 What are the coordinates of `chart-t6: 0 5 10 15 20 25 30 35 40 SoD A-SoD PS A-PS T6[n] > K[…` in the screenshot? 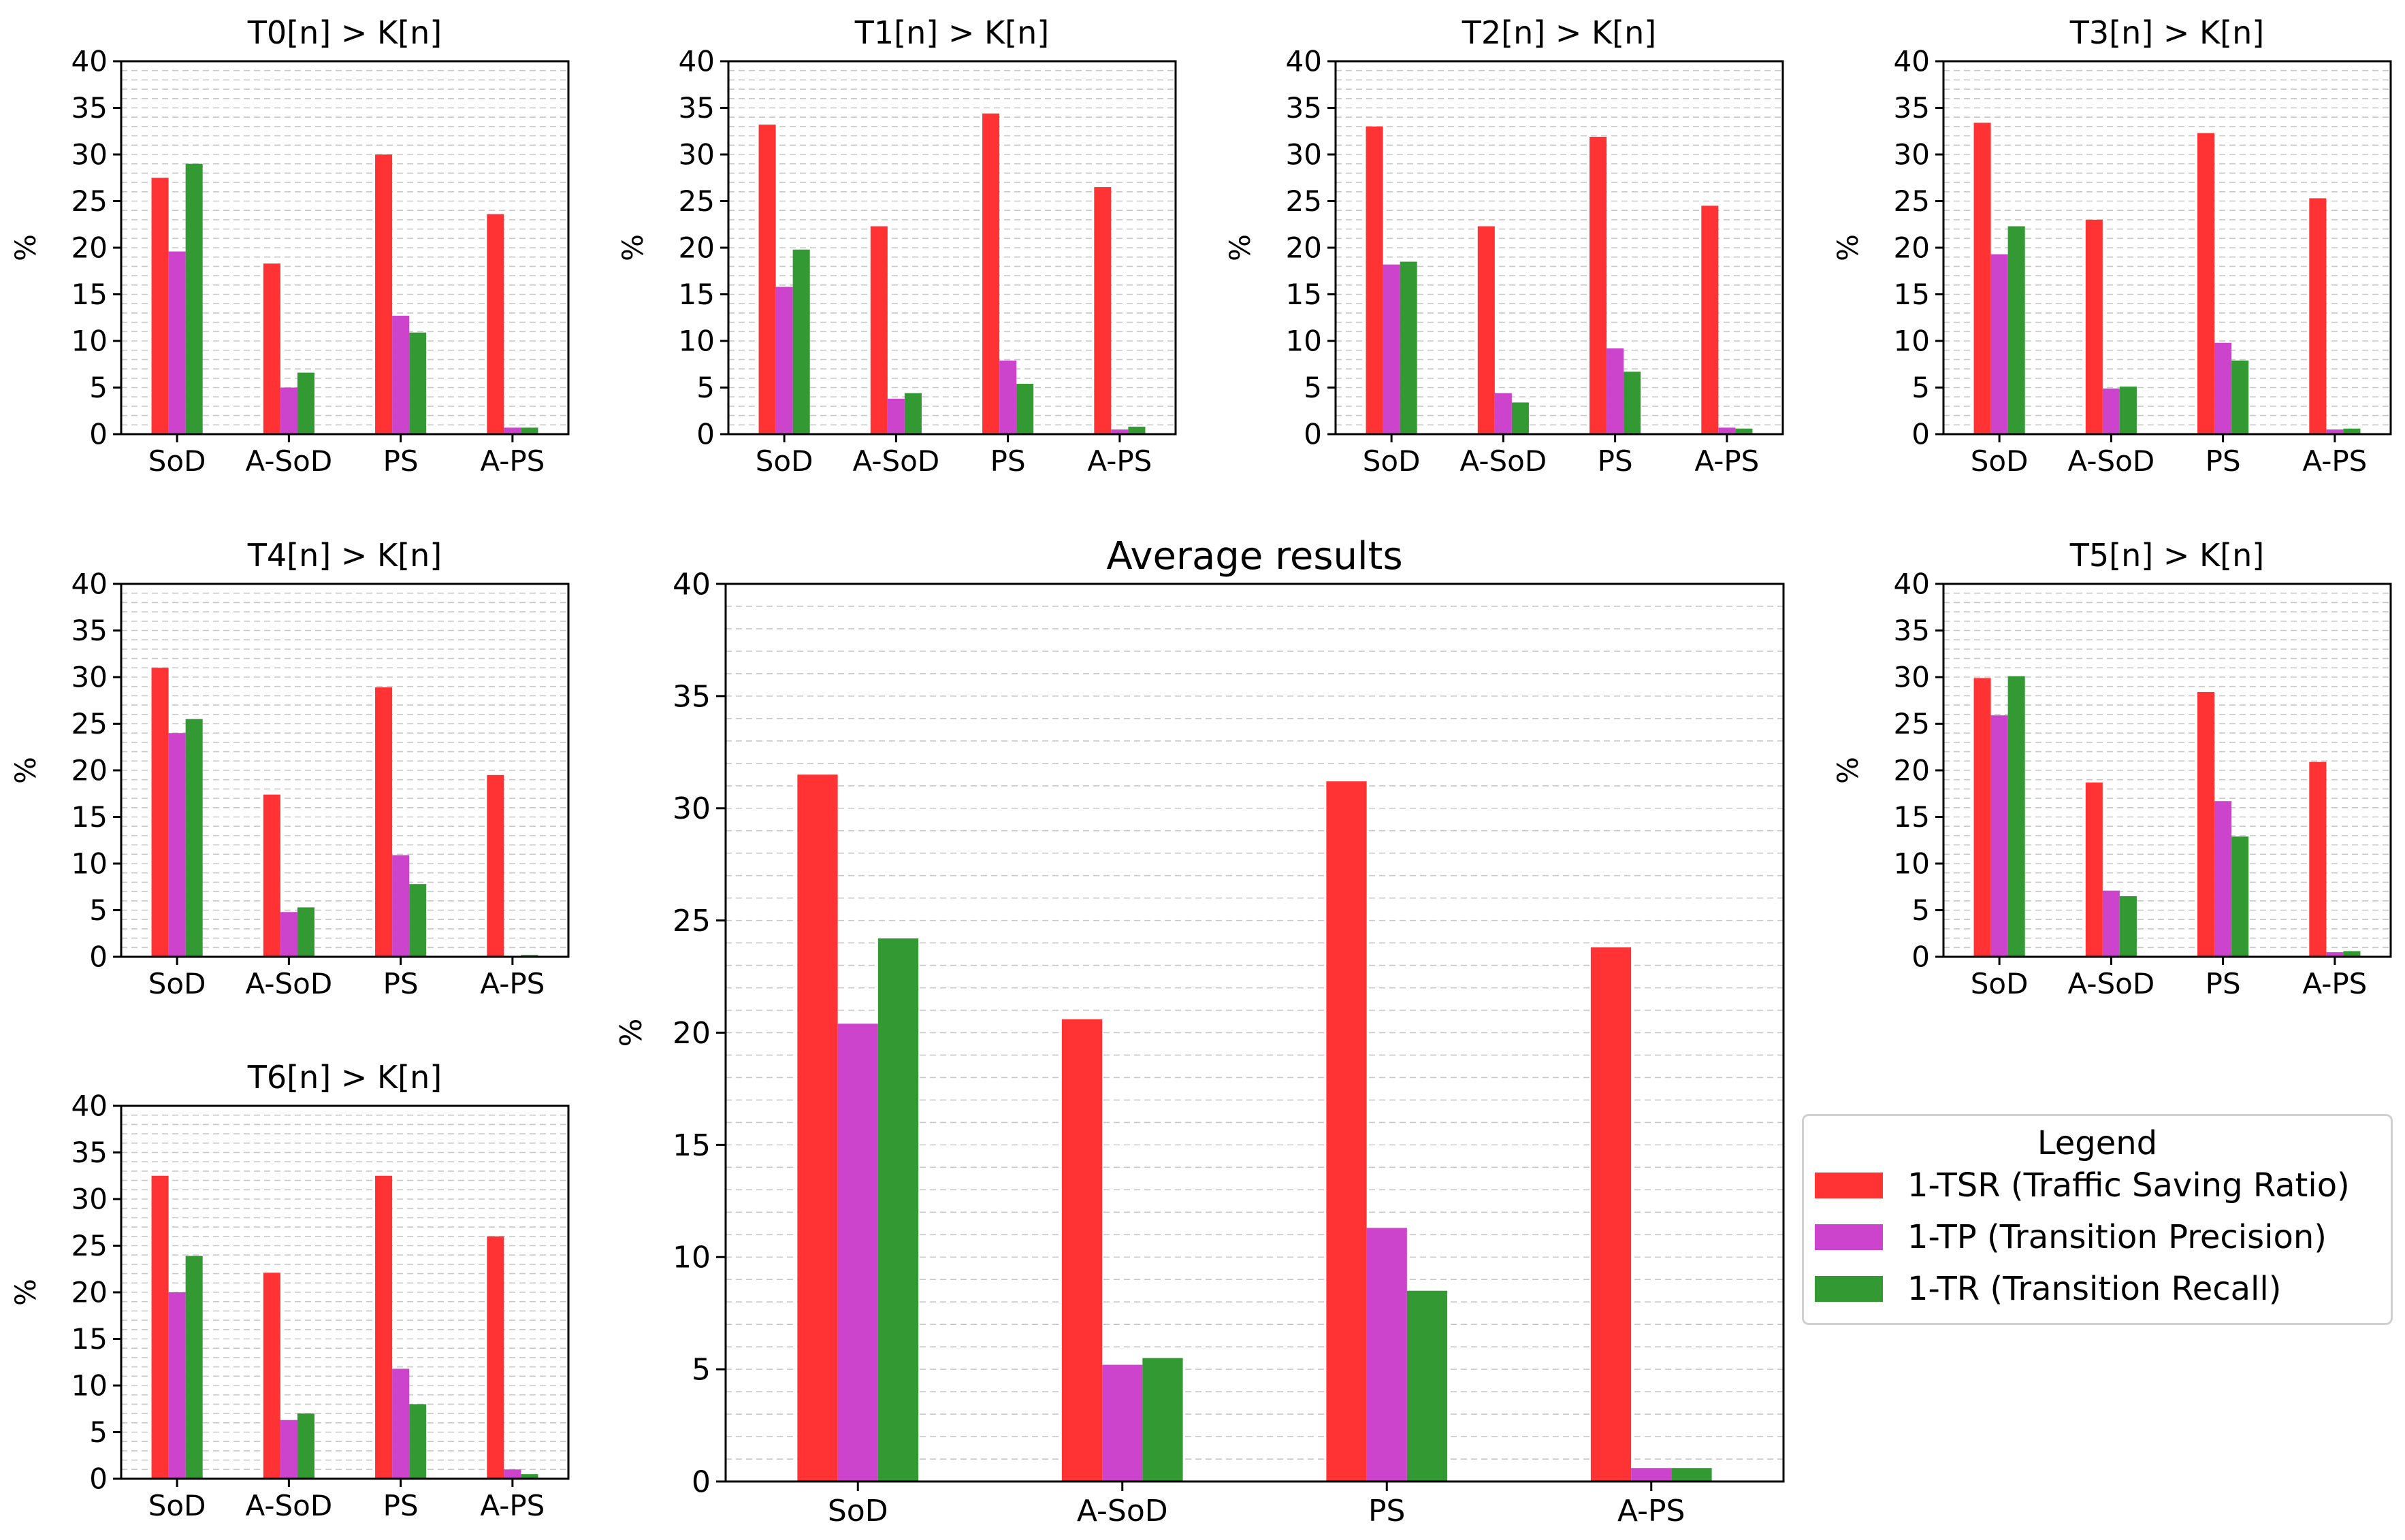 It's located at (289, 1290).